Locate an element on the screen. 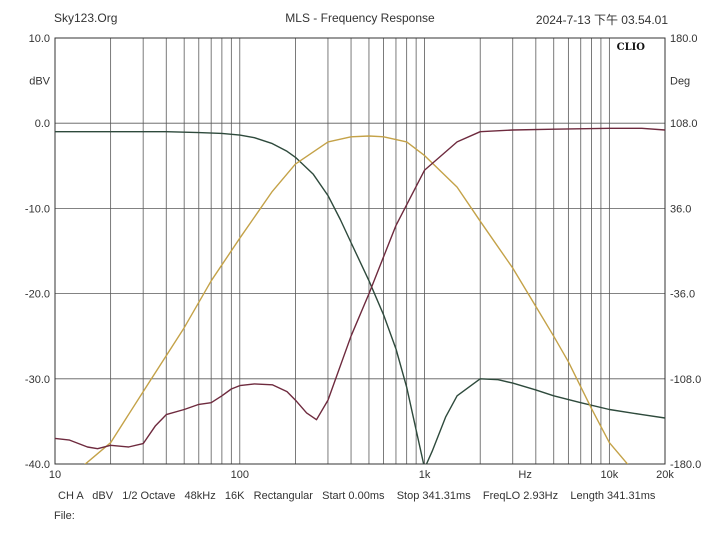 This screenshot has height=540, width=720. y-tick-label-right: 180.0 is located at coordinates (684, 39).